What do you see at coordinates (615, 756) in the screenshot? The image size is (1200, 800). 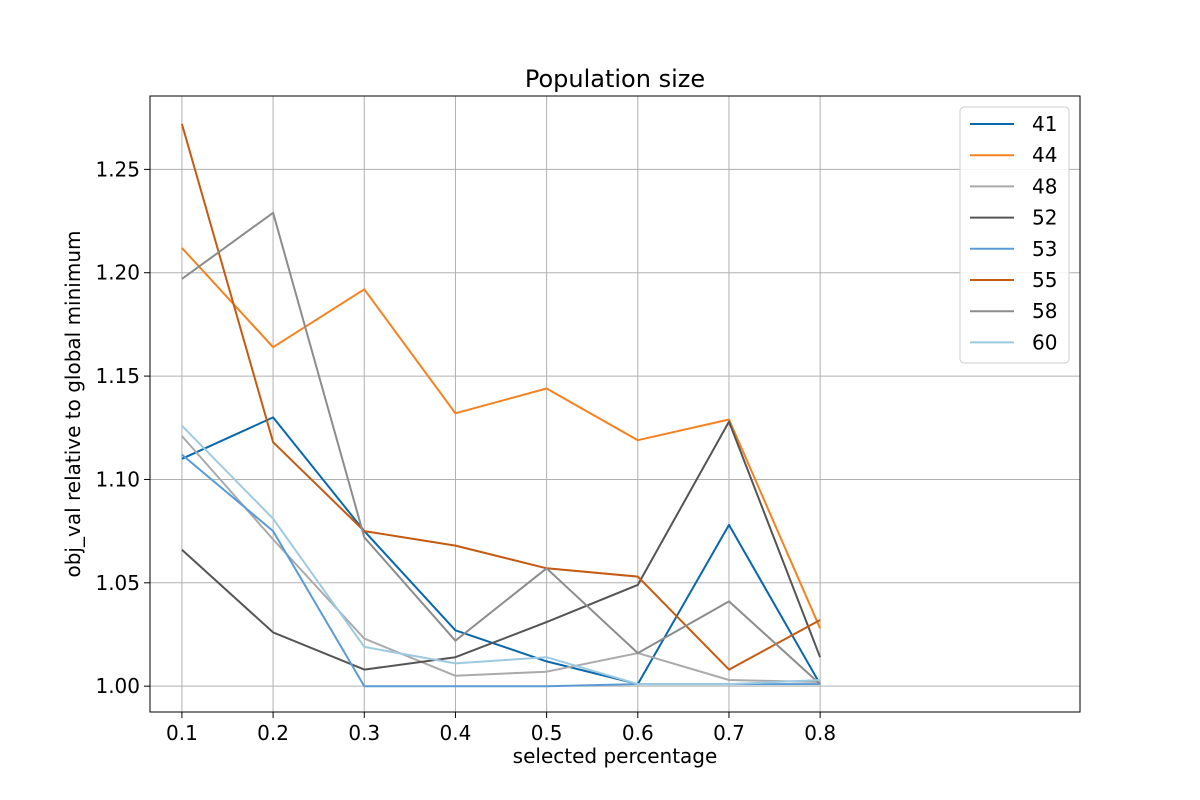 I see `x-axis-label: selected percentage` at bounding box center [615, 756].